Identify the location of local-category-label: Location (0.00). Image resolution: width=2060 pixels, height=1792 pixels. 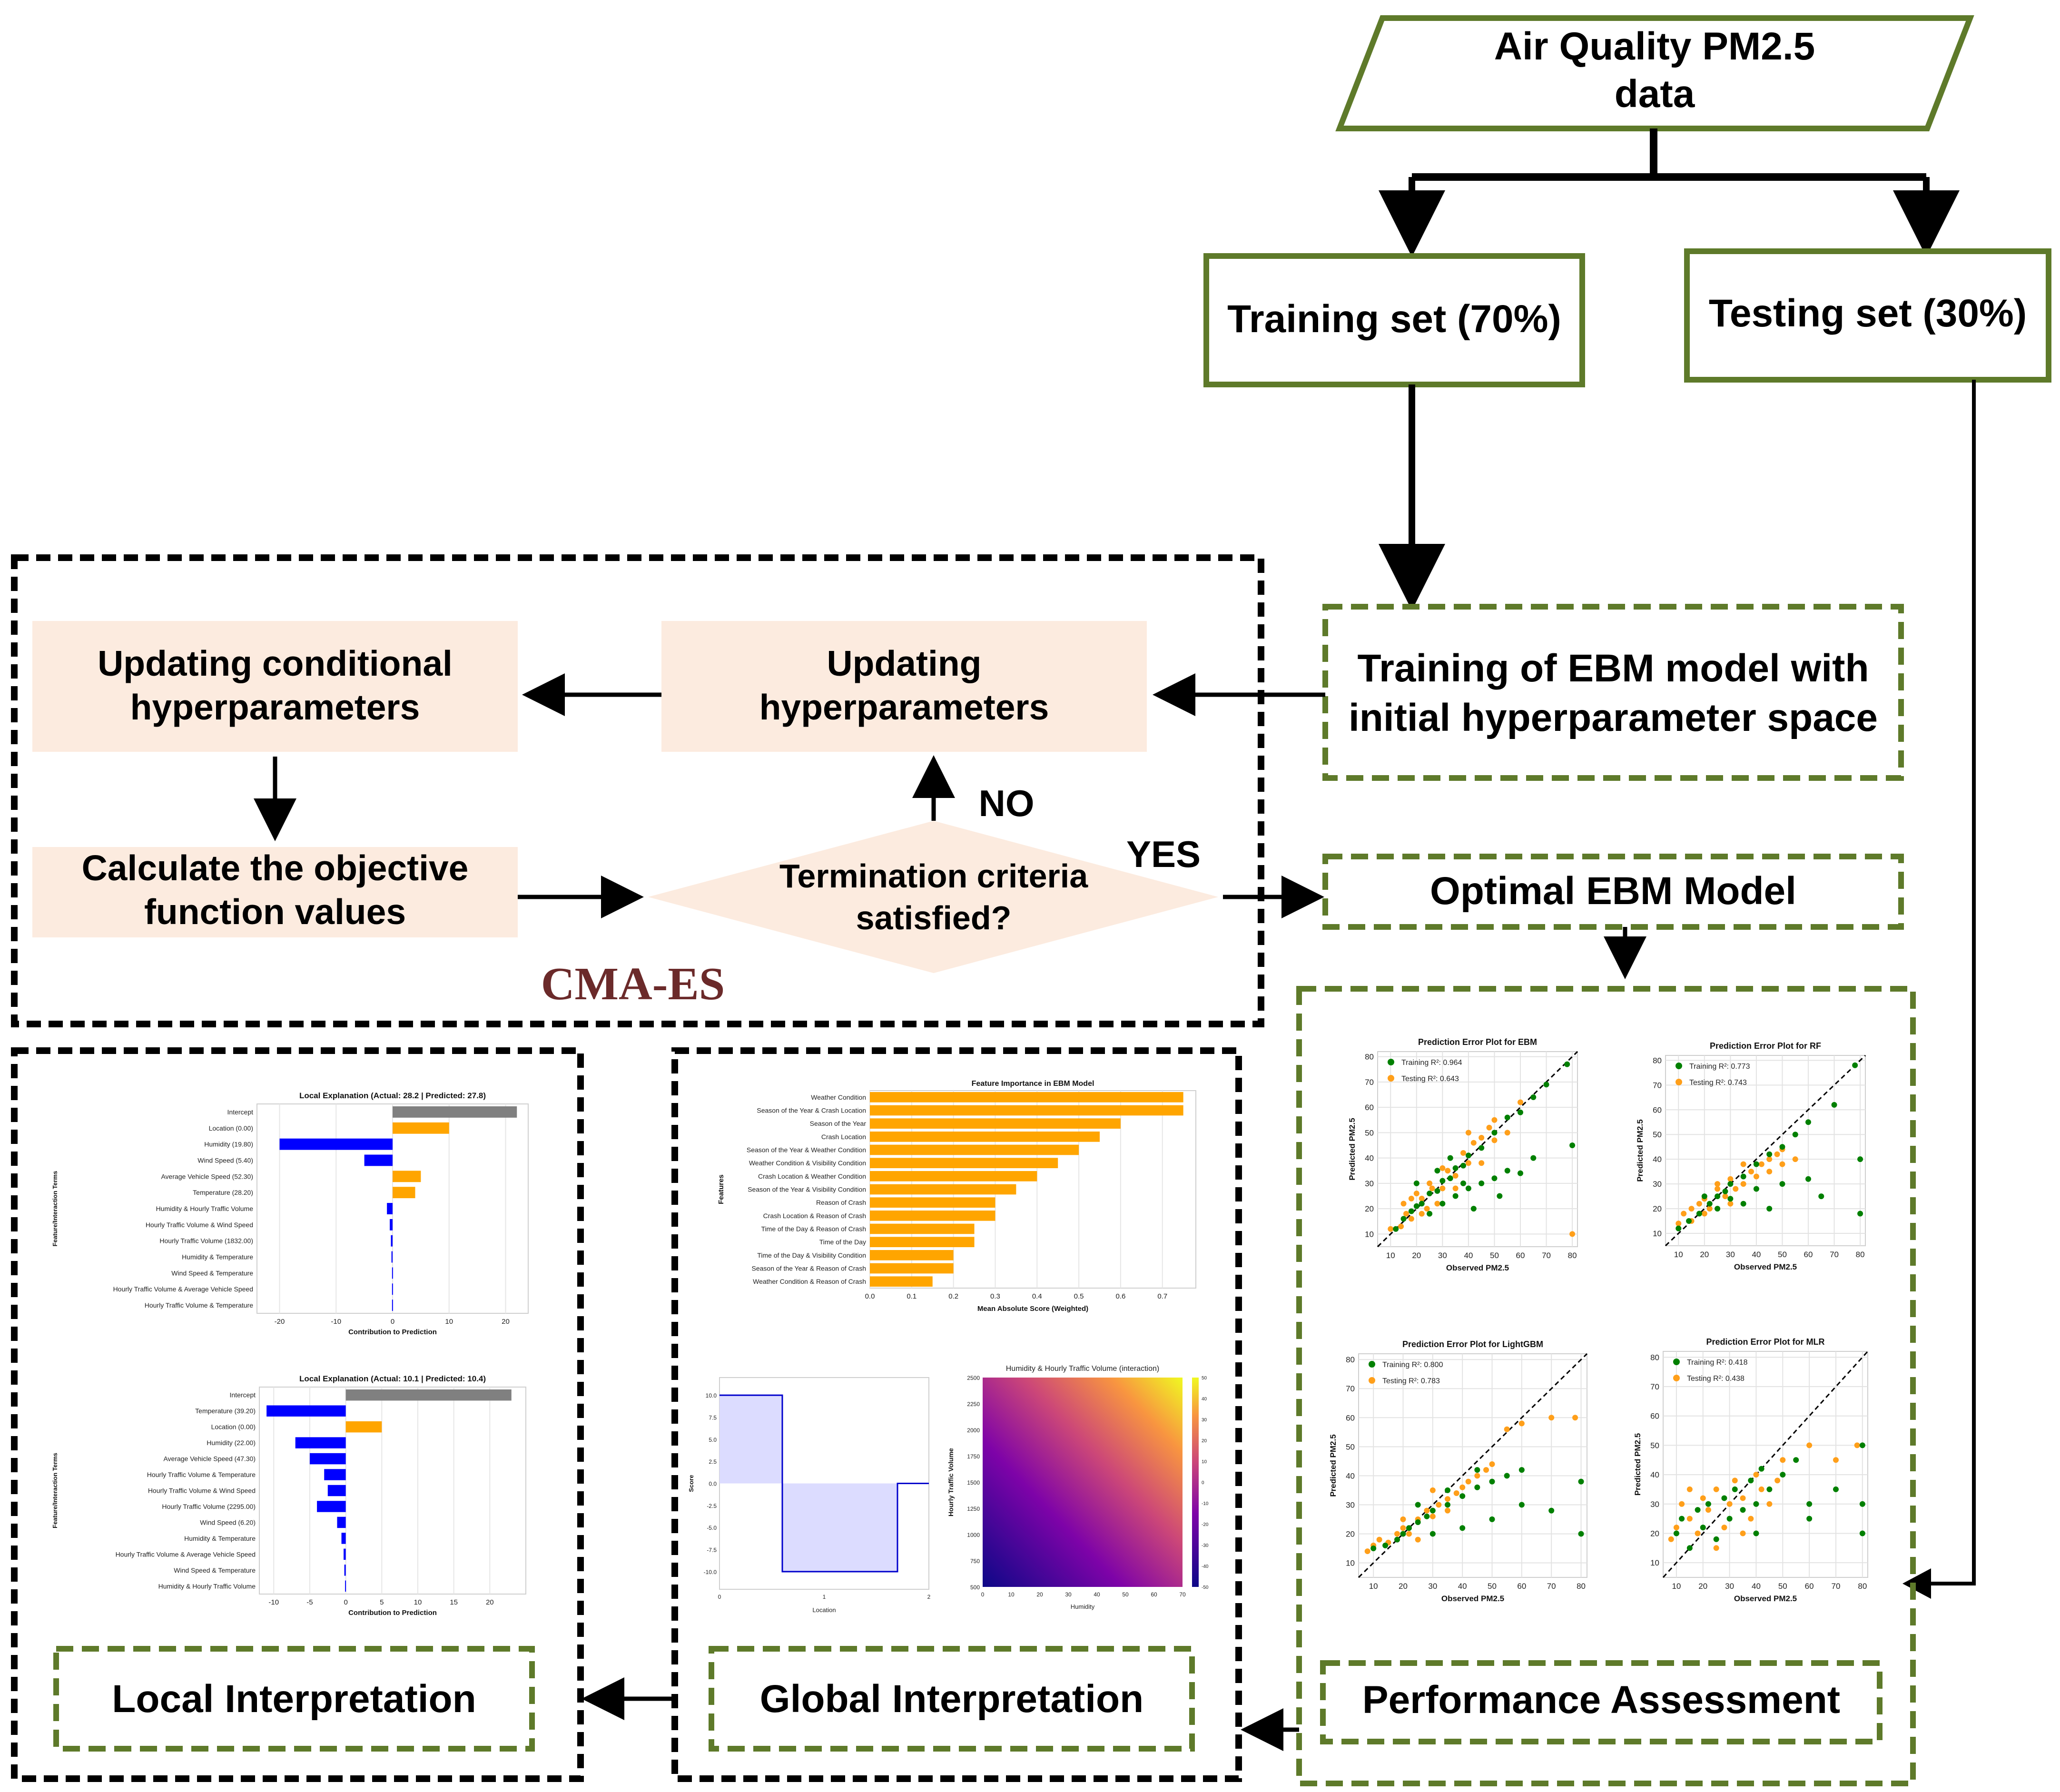
(233, 1427).